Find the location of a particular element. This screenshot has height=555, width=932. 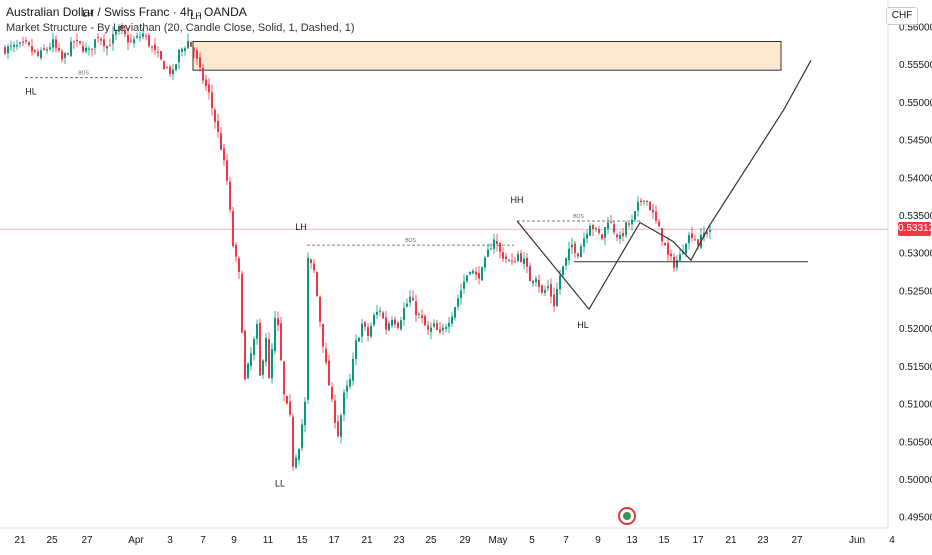

structure-projection-line is located at coordinates (664, 185).